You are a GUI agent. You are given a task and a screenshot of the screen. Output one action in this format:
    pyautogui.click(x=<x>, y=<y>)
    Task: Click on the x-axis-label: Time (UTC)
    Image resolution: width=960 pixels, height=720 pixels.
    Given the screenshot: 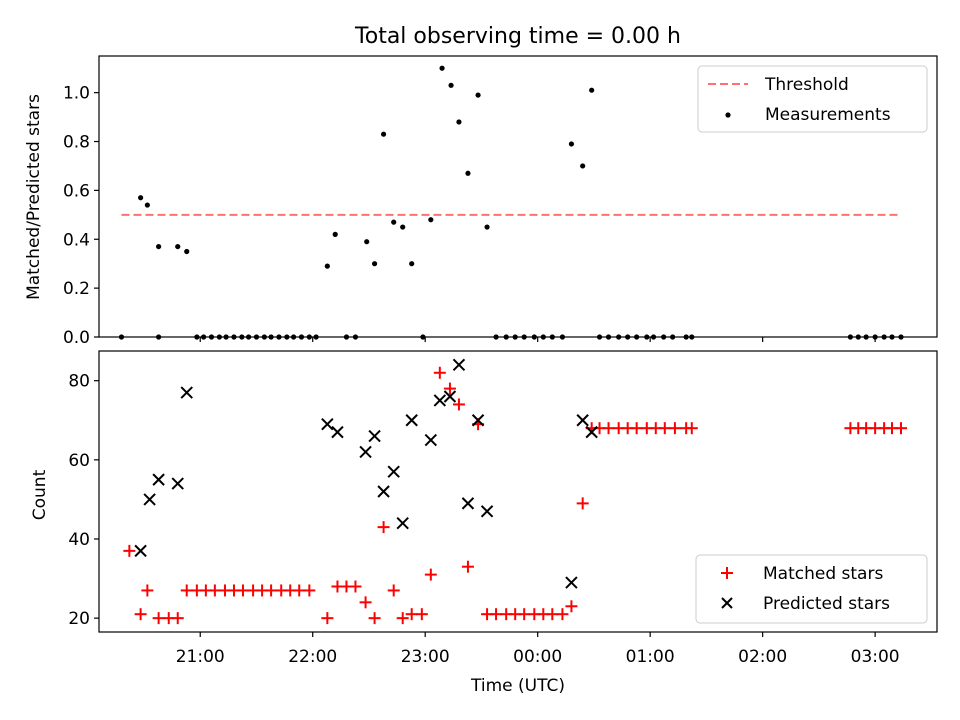 What is the action you would take?
    pyautogui.click(x=517, y=686)
    